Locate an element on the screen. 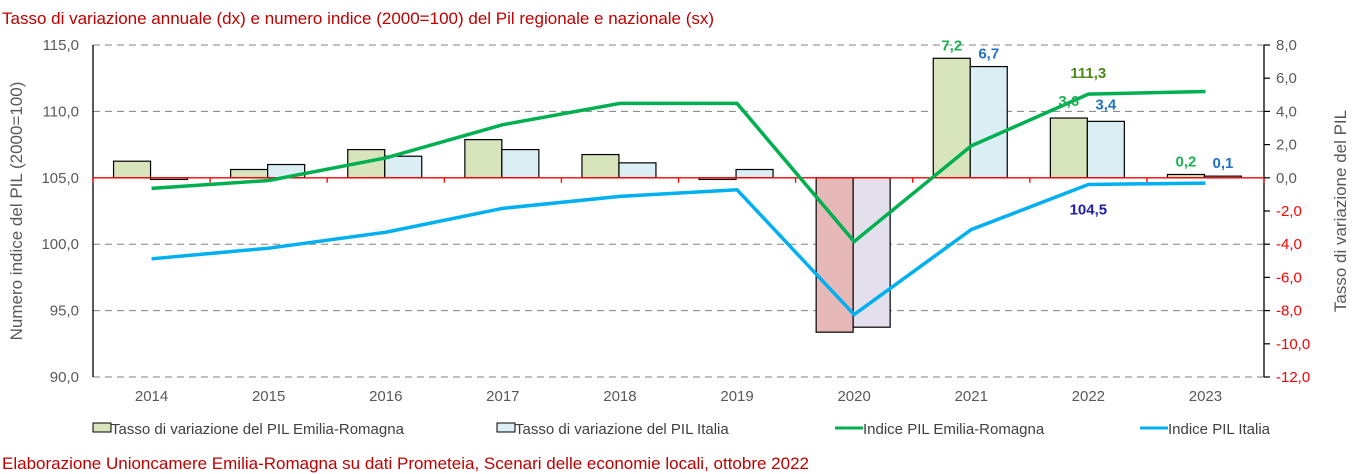  category-label: 2019 is located at coordinates (736, 396).